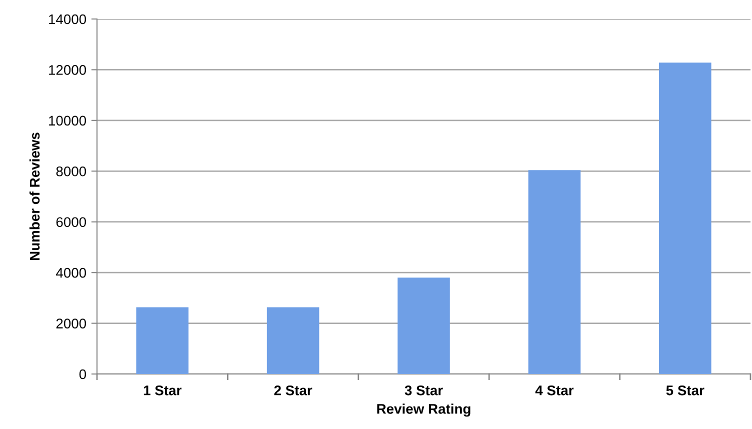 The width and height of the screenshot is (752, 429). What do you see at coordinates (71, 273) in the screenshot?
I see `y-tick-label: 4000` at bounding box center [71, 273].